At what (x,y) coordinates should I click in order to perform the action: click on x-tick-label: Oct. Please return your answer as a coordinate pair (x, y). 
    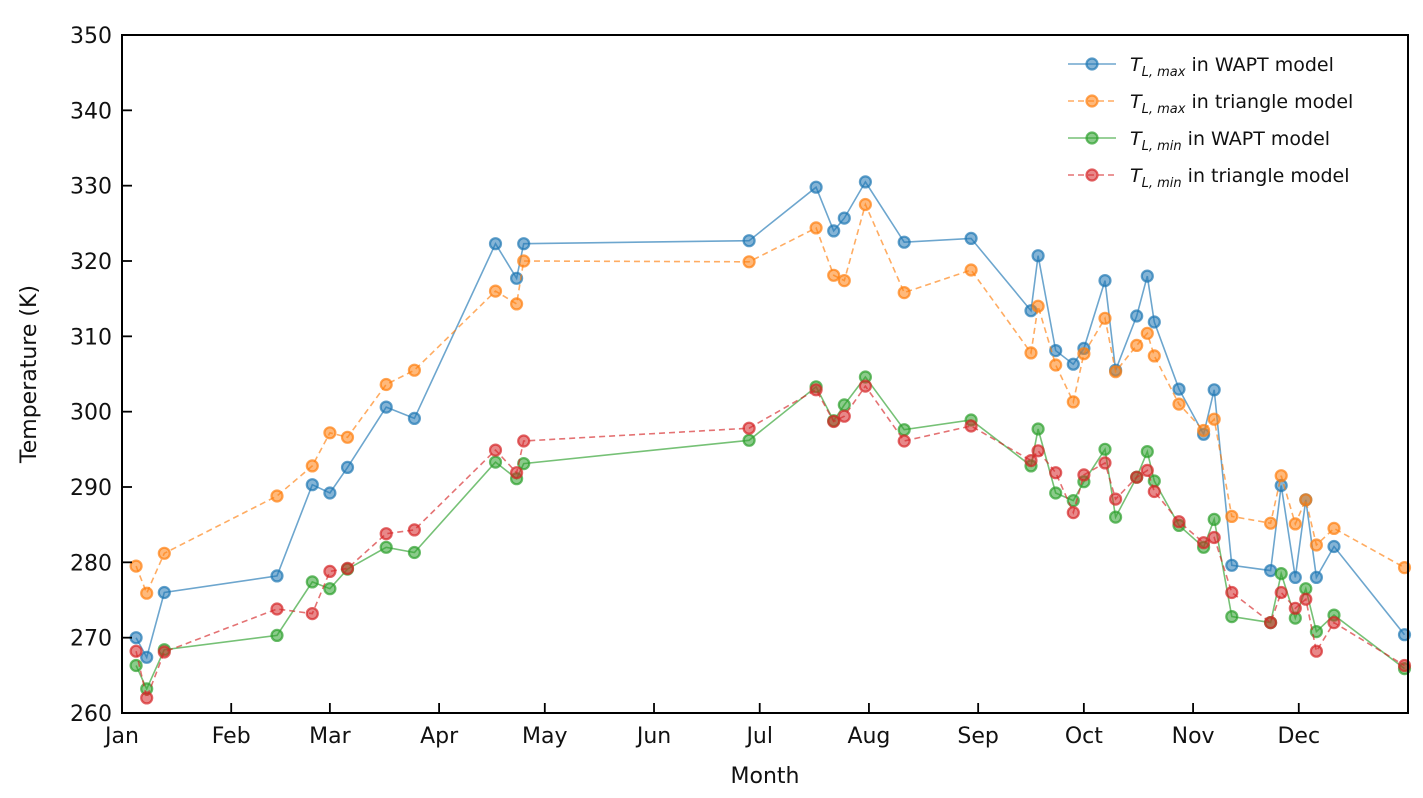
    Looking at the image, I should click on (1084, 736).